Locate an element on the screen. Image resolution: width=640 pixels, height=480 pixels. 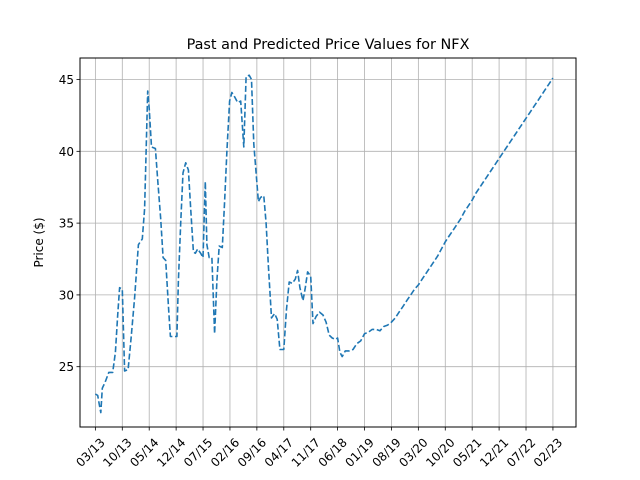
chart-title: Past and Predicted Price Values for NFX is located at coordinates (328, 45).